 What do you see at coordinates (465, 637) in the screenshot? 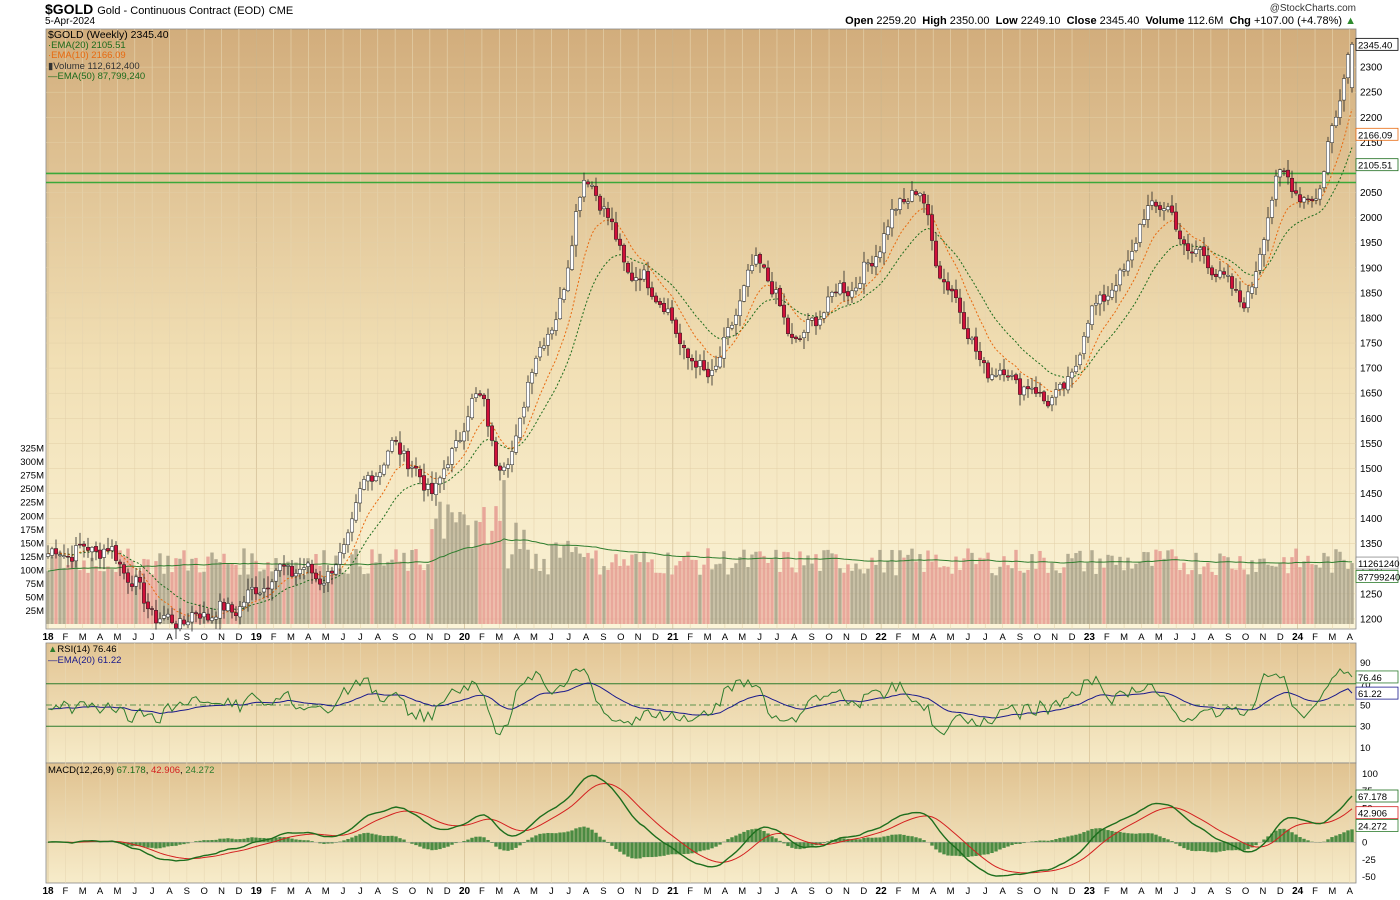
I see `x-axis-label: 20` at bounding box center [465, 637].